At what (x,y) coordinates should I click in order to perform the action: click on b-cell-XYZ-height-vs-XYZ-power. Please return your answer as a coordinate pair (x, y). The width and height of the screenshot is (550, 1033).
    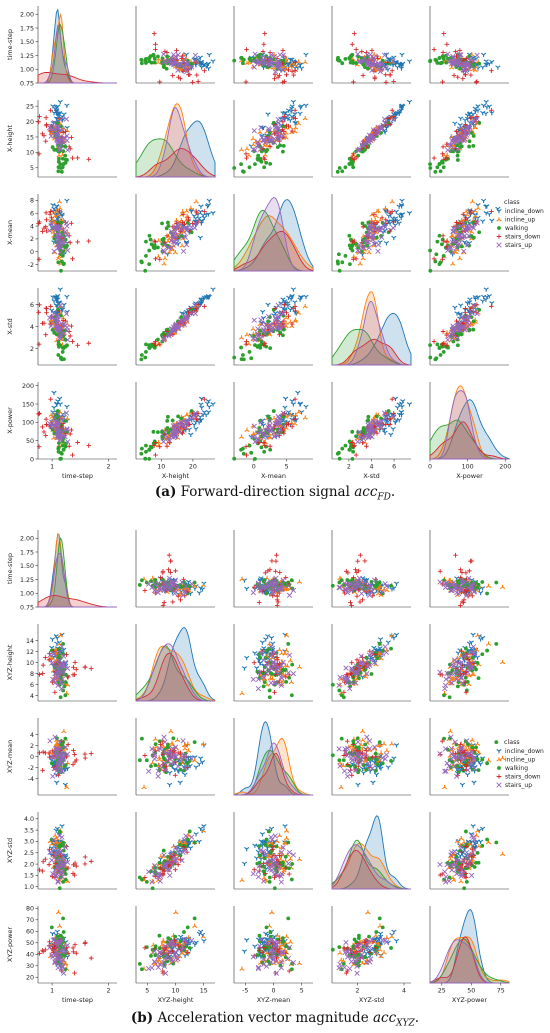
    Looking at the image, I should click on (469, 663).